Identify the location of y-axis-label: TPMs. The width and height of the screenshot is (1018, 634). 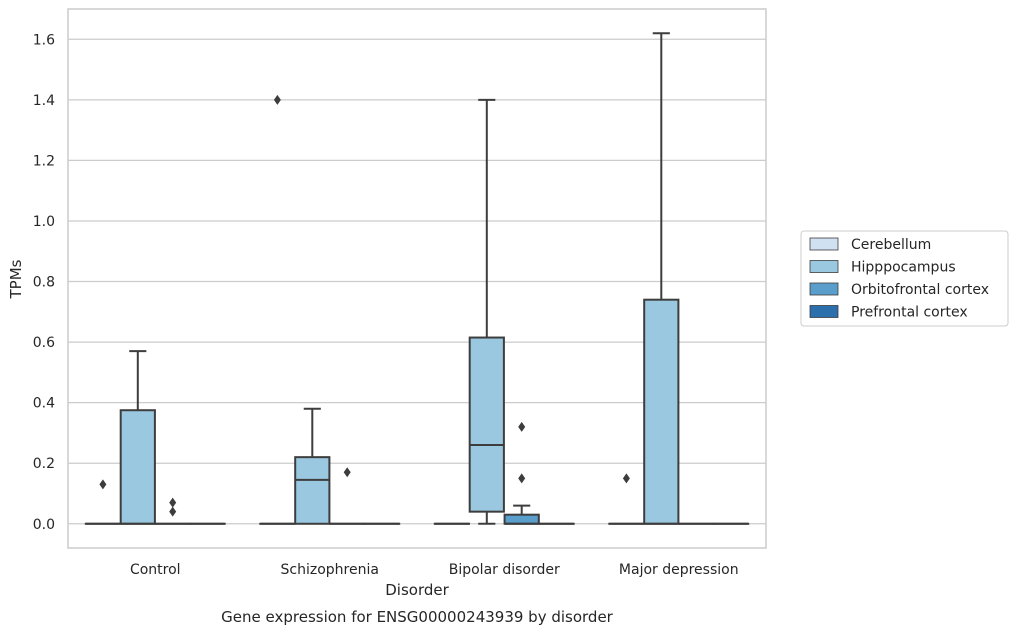
(16, 279).